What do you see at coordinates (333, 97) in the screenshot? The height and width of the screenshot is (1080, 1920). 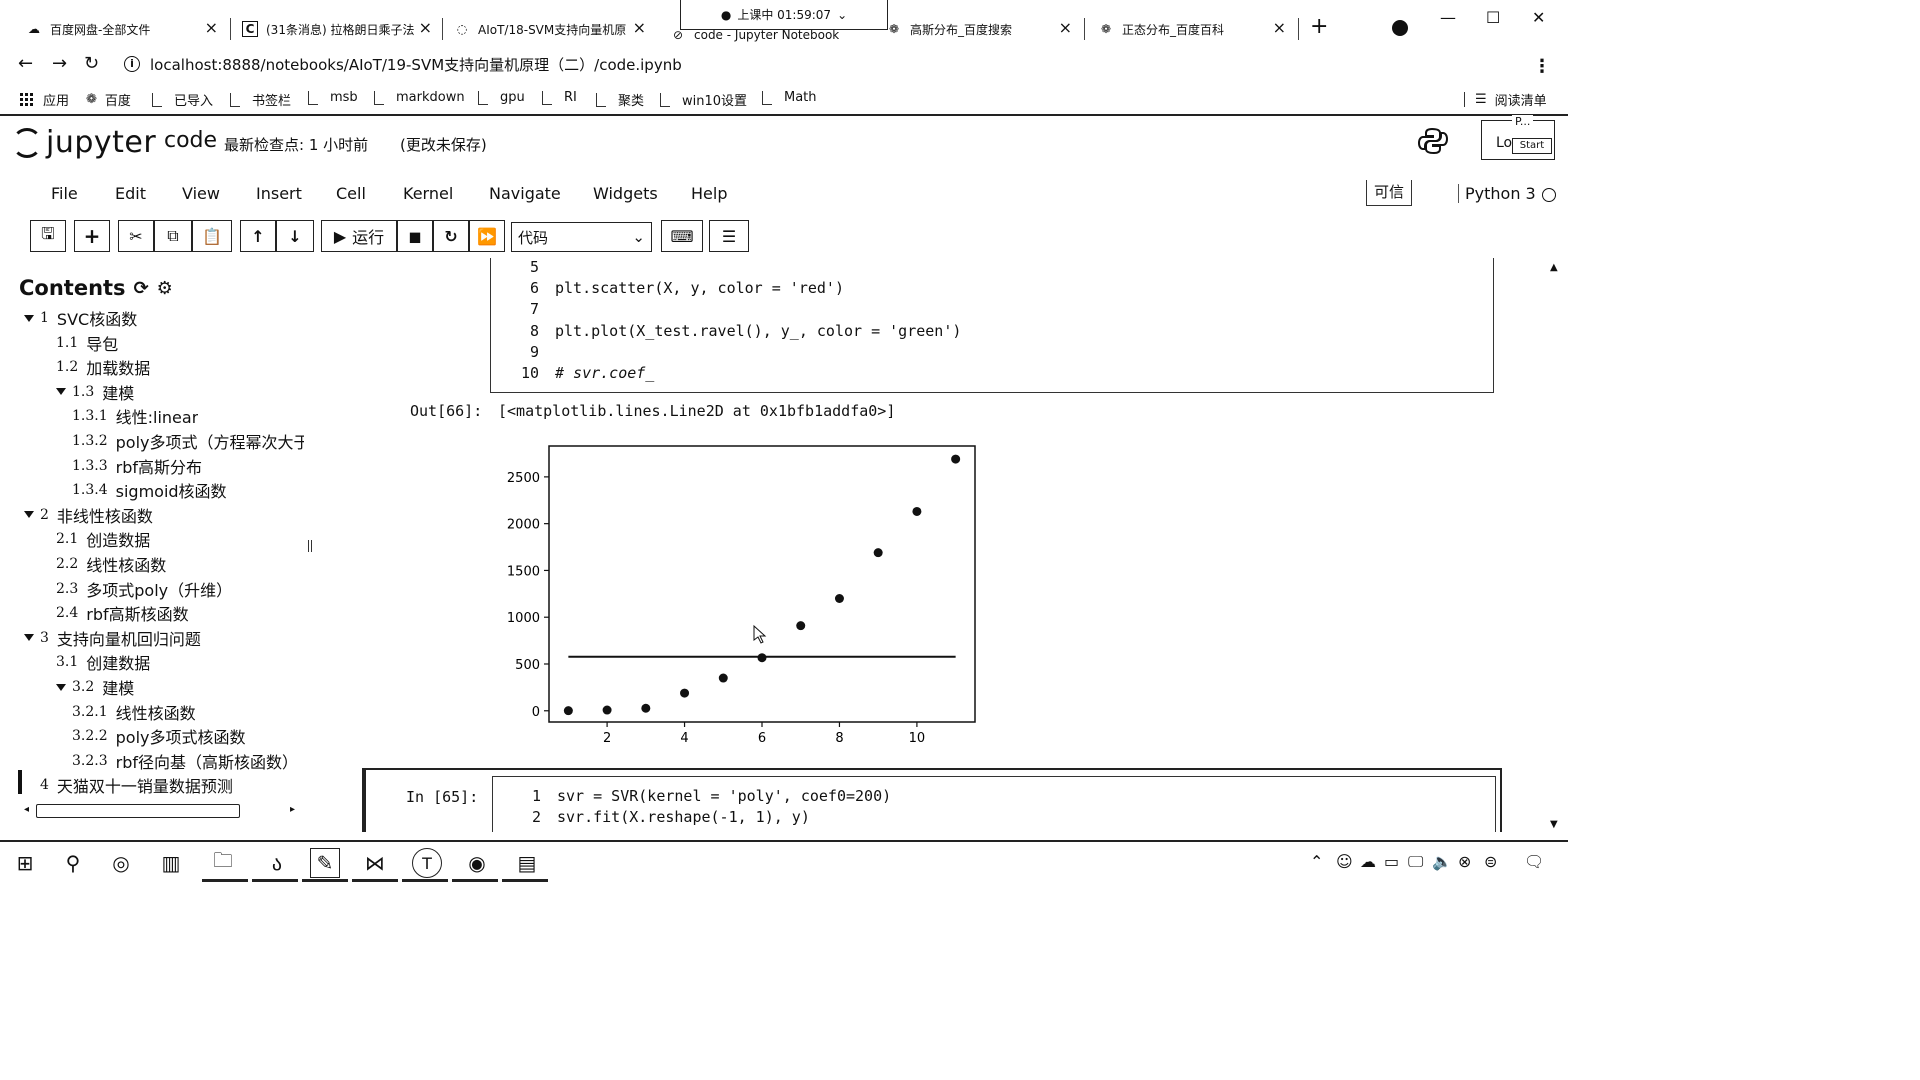 I see `bookmark-folder: msb` at bounding box center [333, 97].